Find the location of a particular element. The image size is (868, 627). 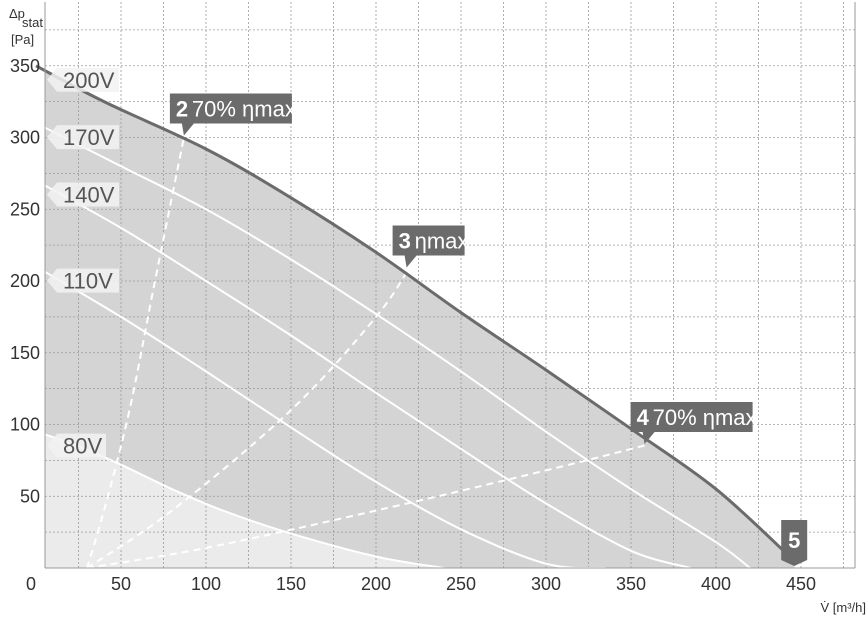

point-number: 2 is located at coordinates (182, 109).